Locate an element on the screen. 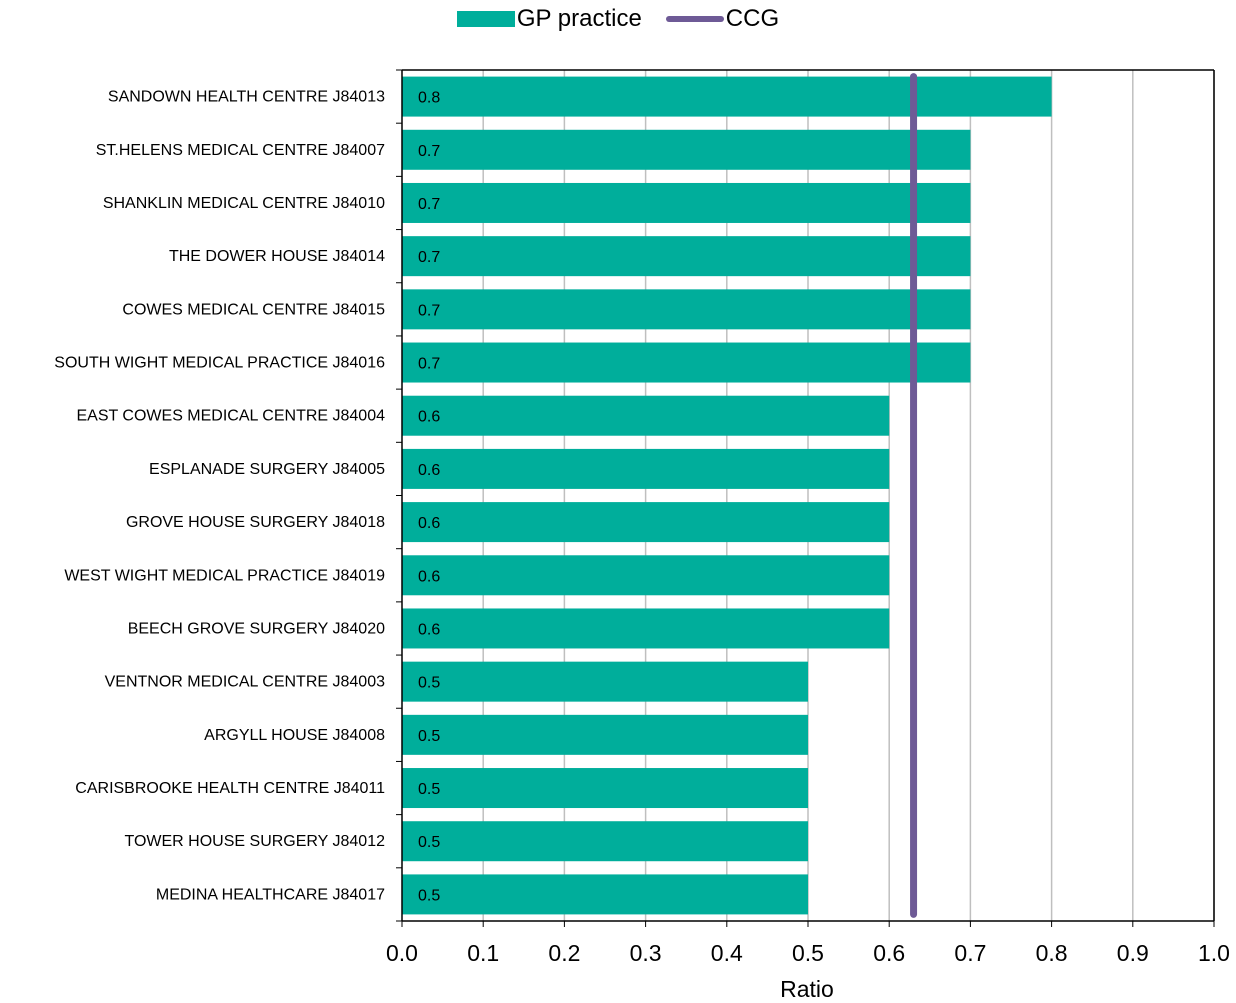 The width and height of the screenshot is (1236, 1003). legend-swatch-ccg is located at coordinates (694, 19).